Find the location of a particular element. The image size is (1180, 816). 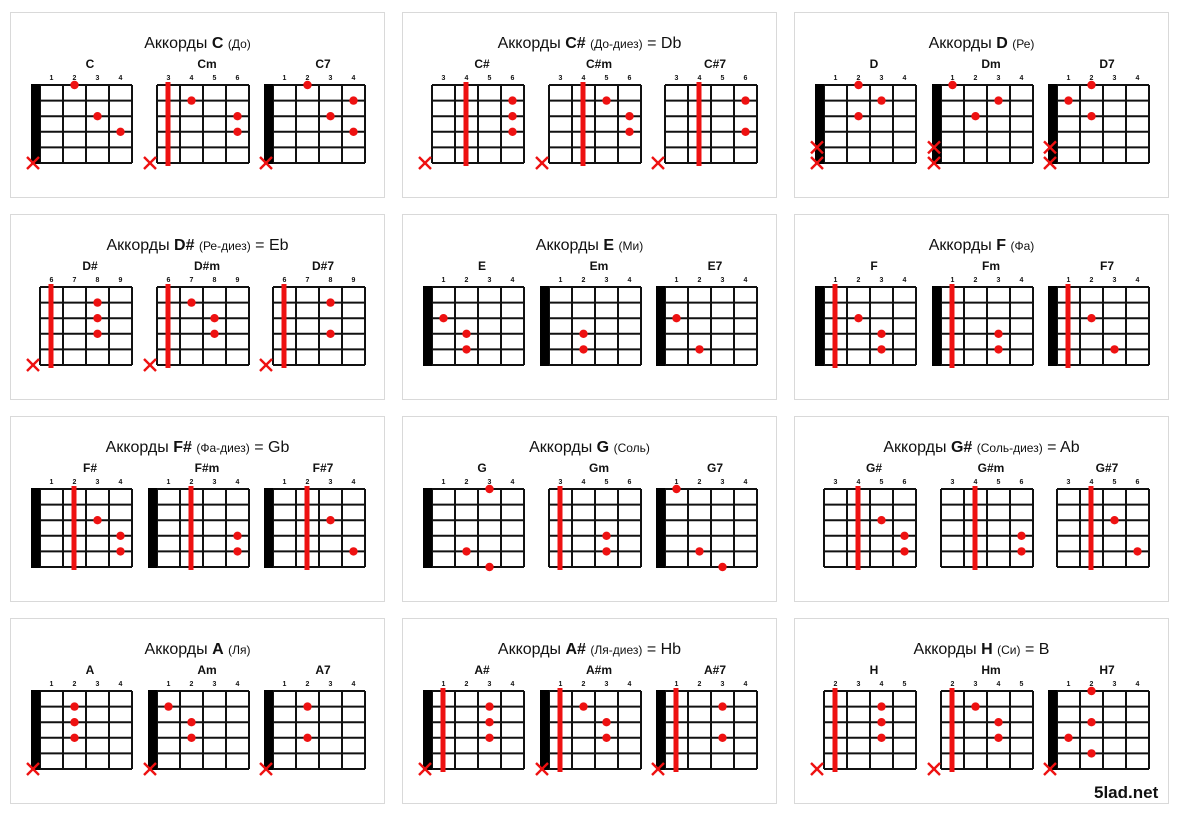

chord-diagram: F#m 1 2 3 4 is located at coordinates (199, 515).